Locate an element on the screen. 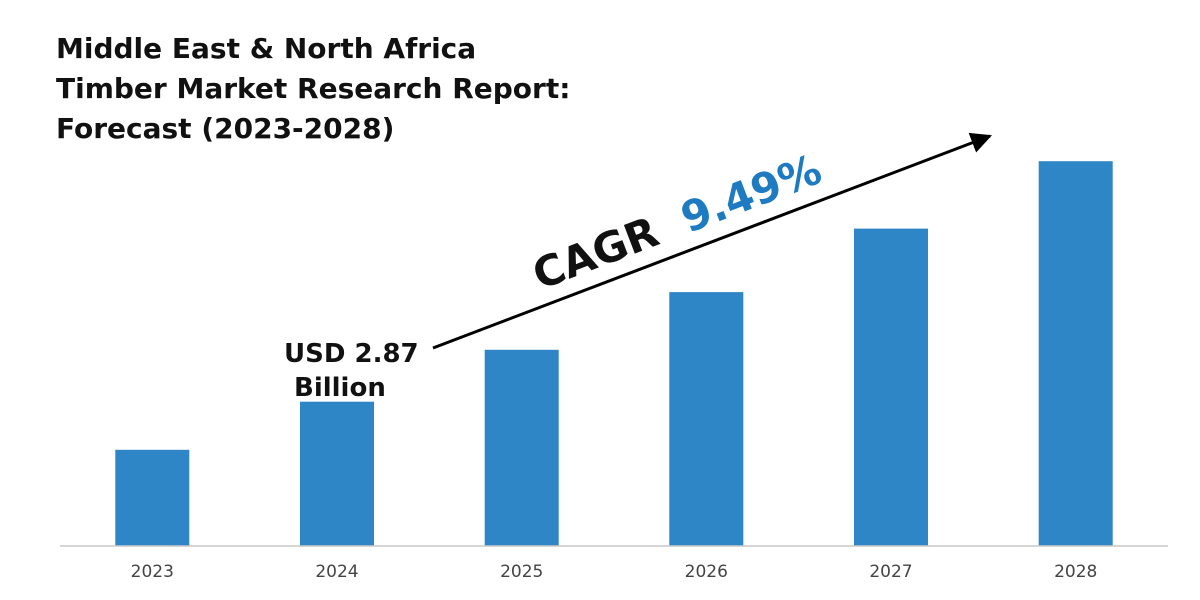  x-axis-tick-labels: 2023 2024 2025 2026 2027 2028 is located at coordinates (614, 572).